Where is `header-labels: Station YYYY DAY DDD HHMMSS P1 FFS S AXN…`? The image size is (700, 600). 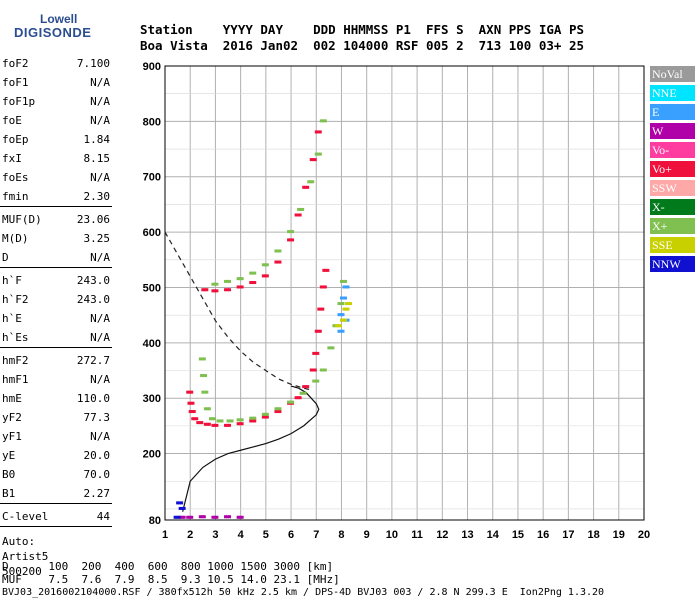
header-labels: Station YYYY DAY DDD HHMMSS P1 FFS S AXN… is located at coordinates (362, 29).